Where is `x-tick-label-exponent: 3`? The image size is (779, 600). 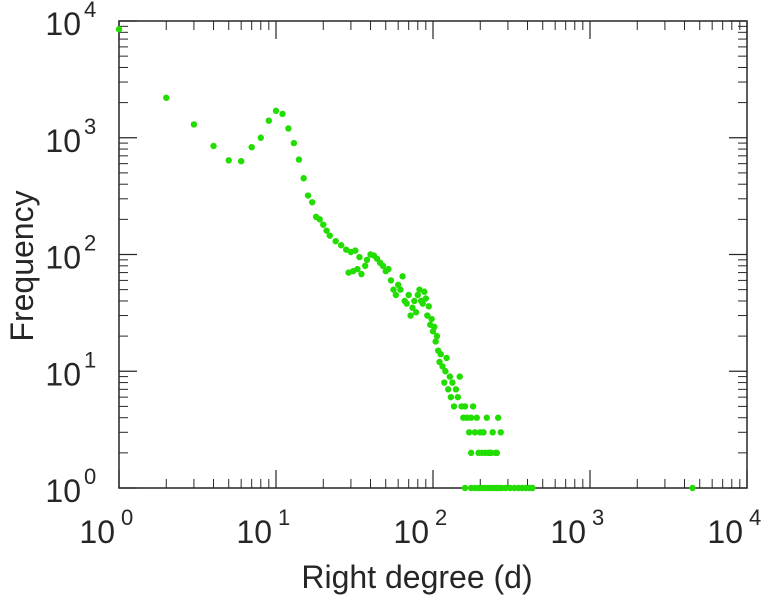 x-tick-label-exponent: 3 is located at coordinates (598, 517).